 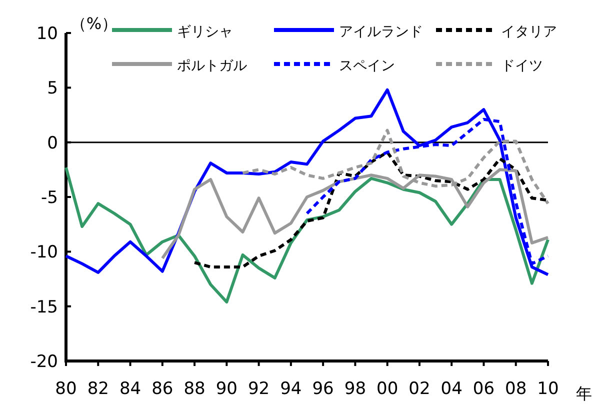 What do you see at coordinates (227, 389) in the screenshot?
I see `x-tick-label: 90` at bounding box center [227, 389].